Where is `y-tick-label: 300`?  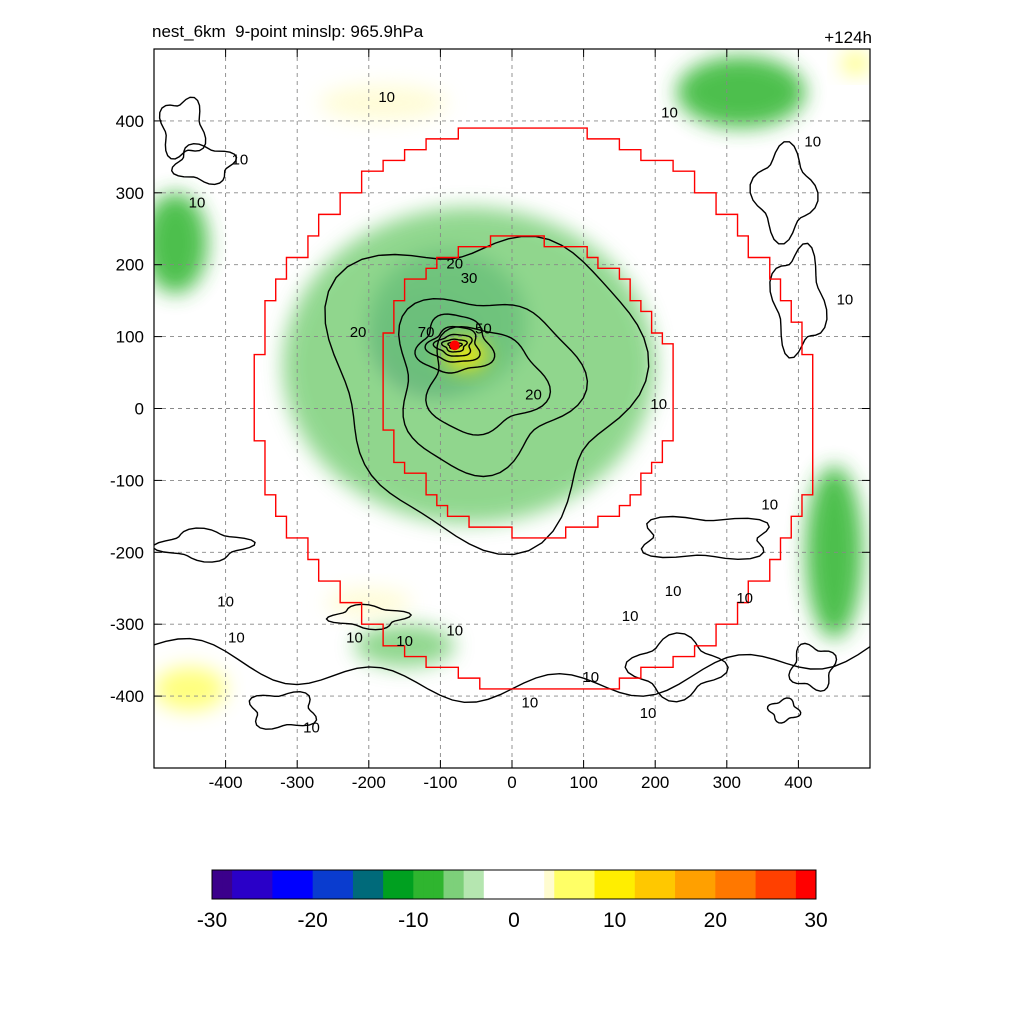 y-tick-label: 300 is located at coordinates (130, 193).